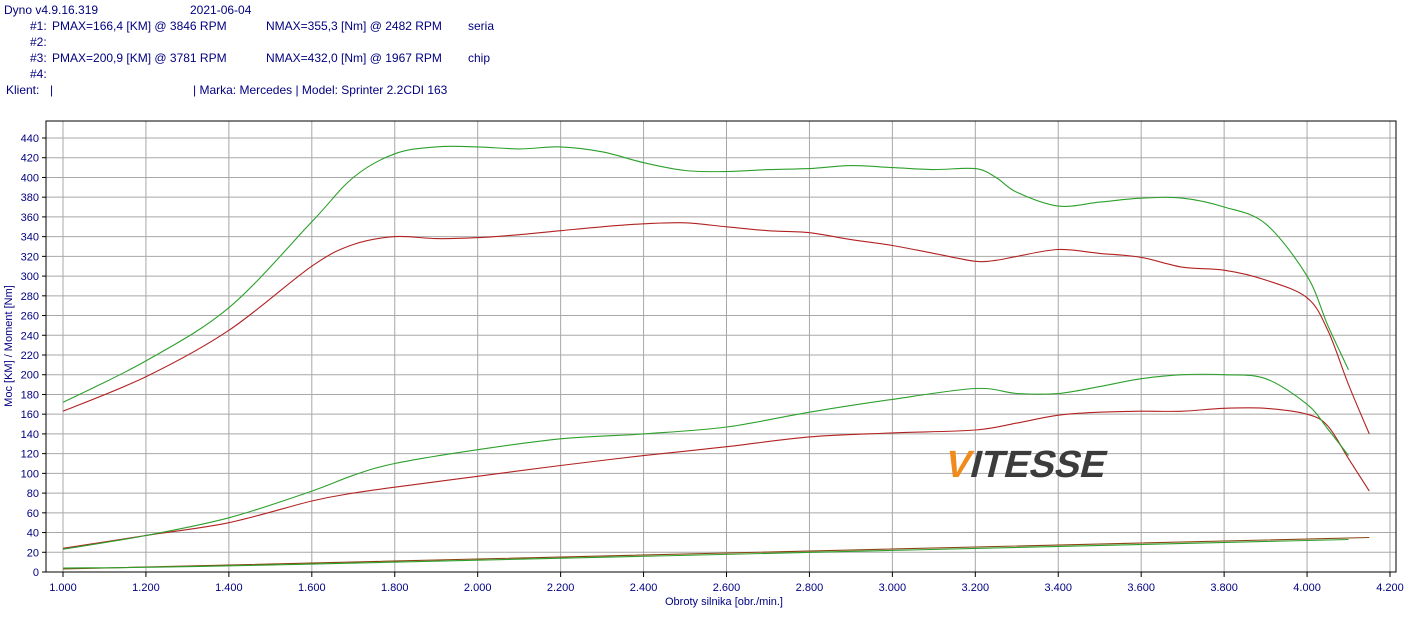 This screenshot has width=1424, height=621. Describe the element at coordinates (38, 42) in the screenshot. I see `run-2-id: #2:` at that location.